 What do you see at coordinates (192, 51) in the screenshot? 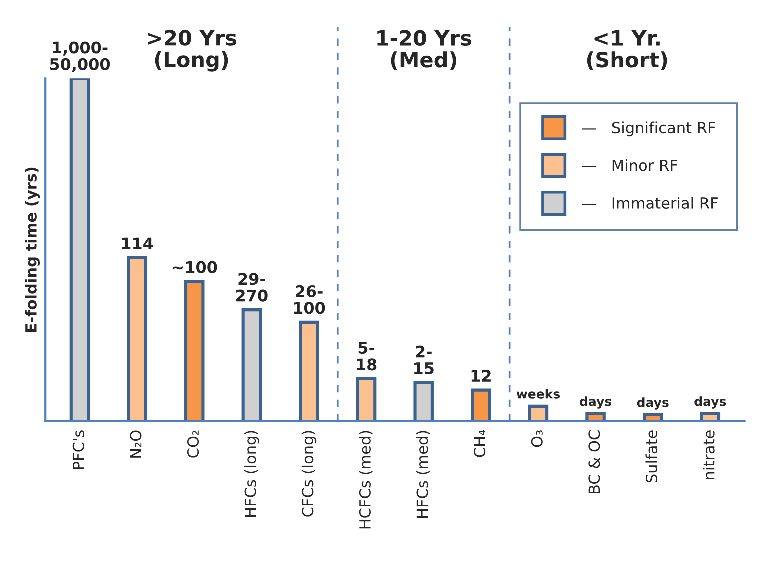
I see `text: >20 Yrs (Long)` at bounding box center [192, 51].